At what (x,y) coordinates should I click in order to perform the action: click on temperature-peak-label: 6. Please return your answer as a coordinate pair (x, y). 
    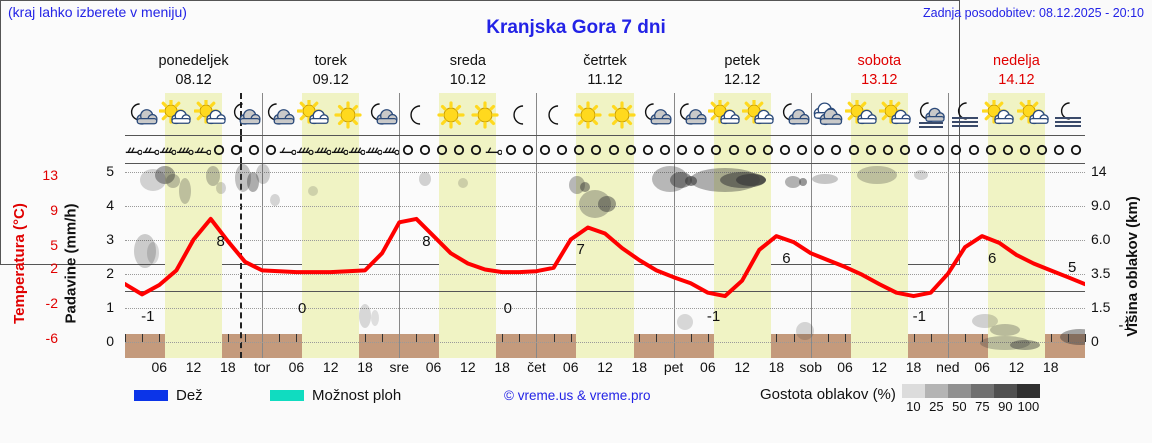
    Looking at the image, I should click on (992, 259).